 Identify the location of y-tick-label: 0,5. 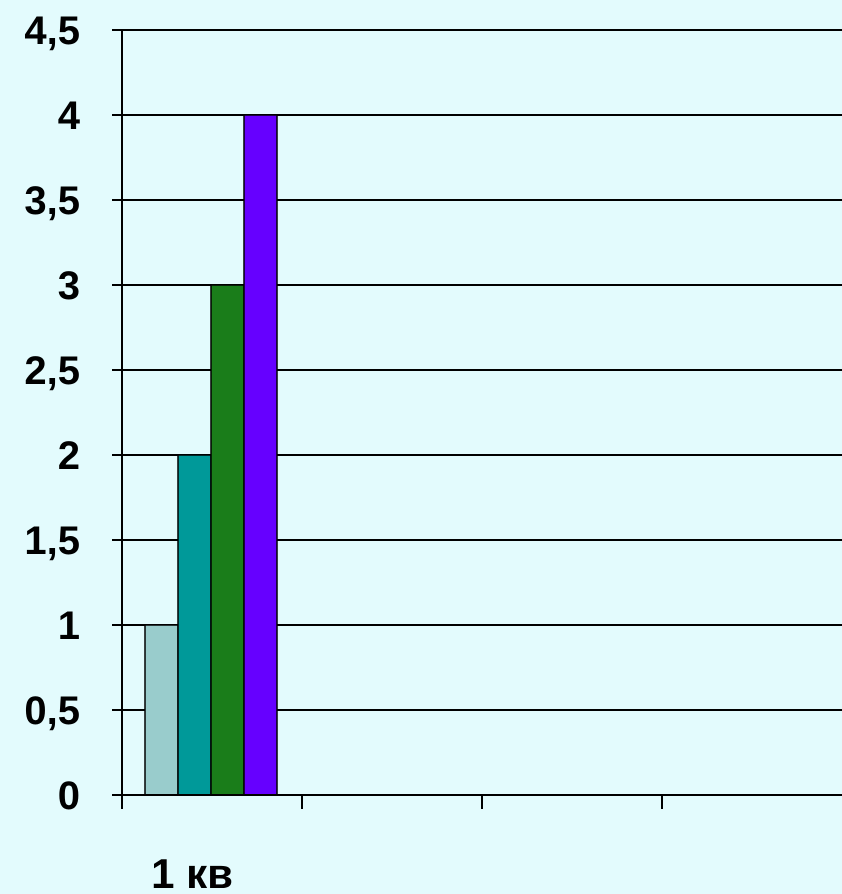
(52, 711).